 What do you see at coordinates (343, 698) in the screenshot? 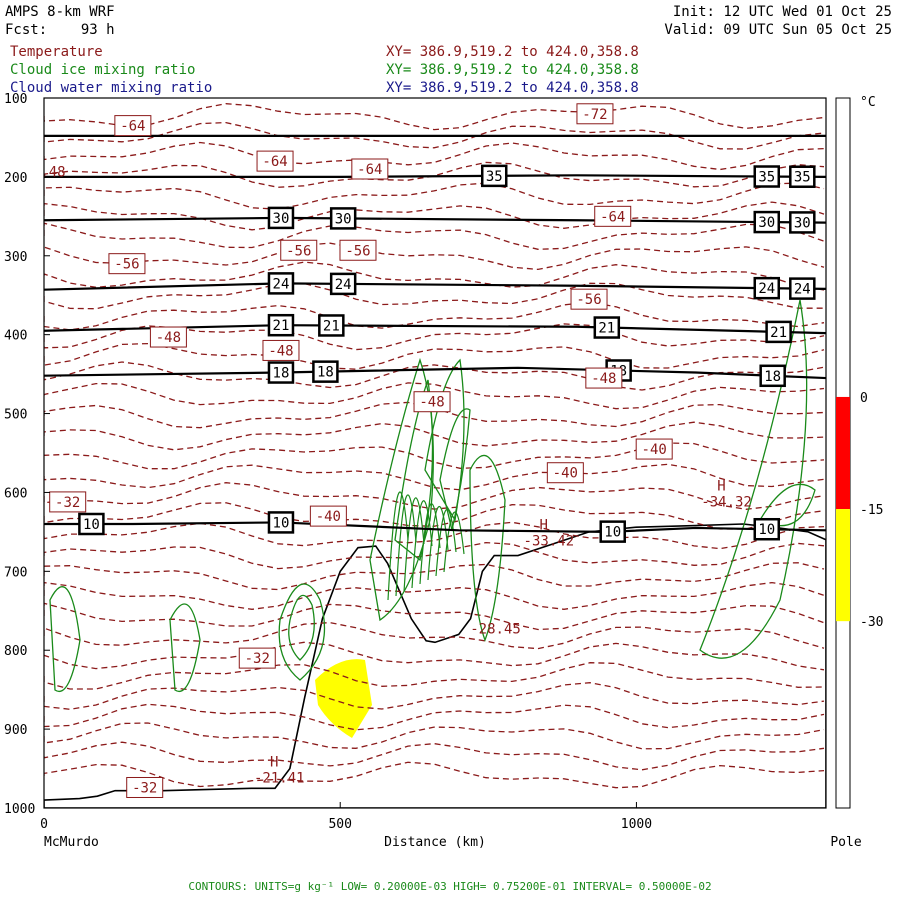
I see `shaded-region-yellow` at bounding box center [343, 698].